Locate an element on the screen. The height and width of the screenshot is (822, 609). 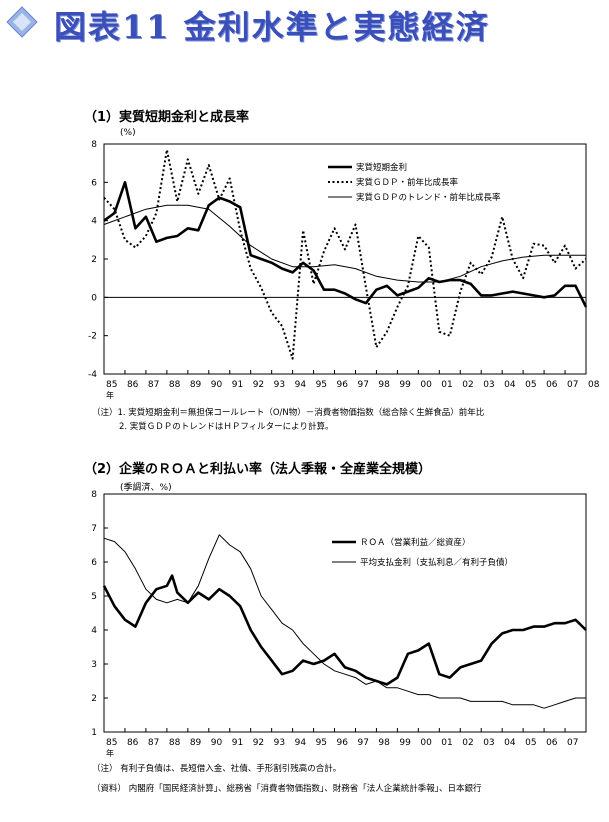
diamond-icon is located at coordinates (22, 22).